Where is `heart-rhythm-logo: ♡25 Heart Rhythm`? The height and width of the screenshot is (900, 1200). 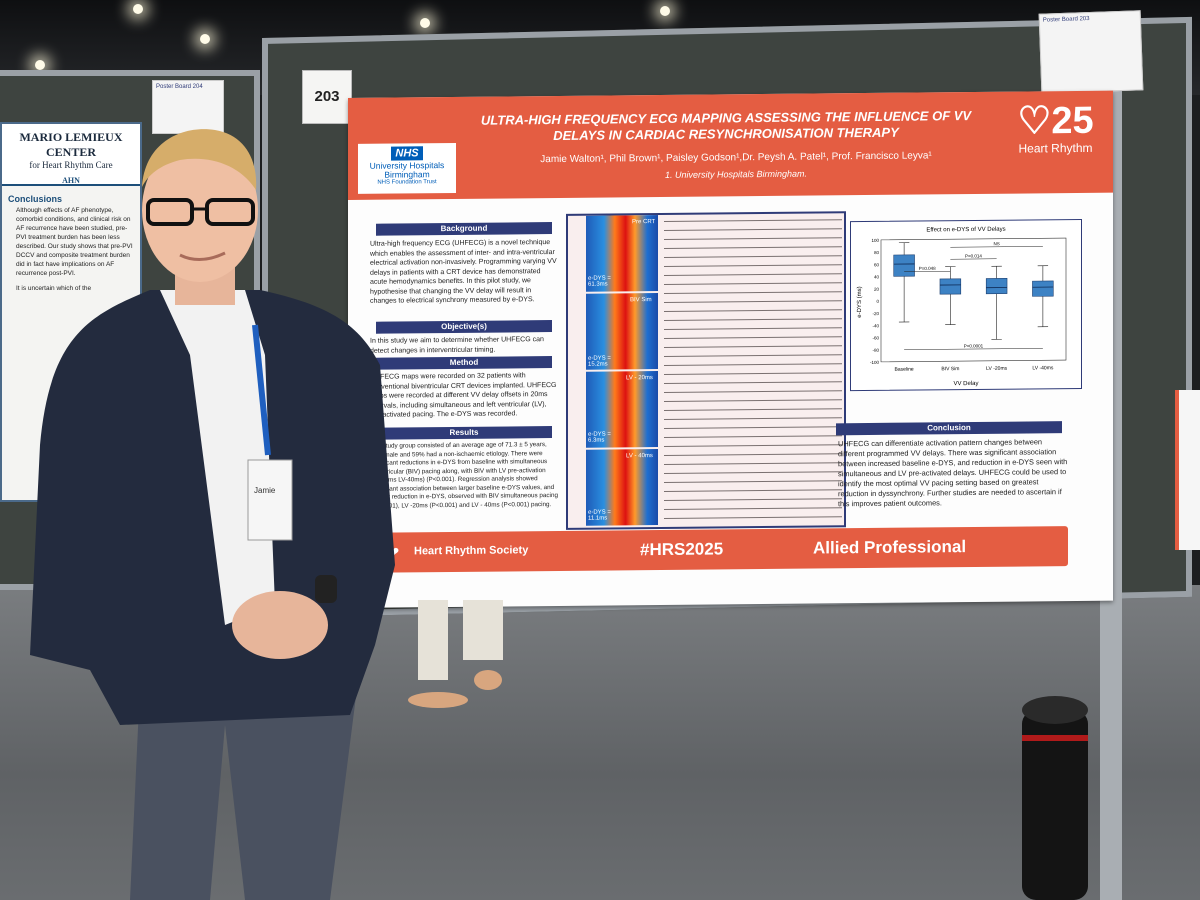 heart-rhythm-logo: ♡25 Heart Rhythm is located at coordinates (1055, 127).